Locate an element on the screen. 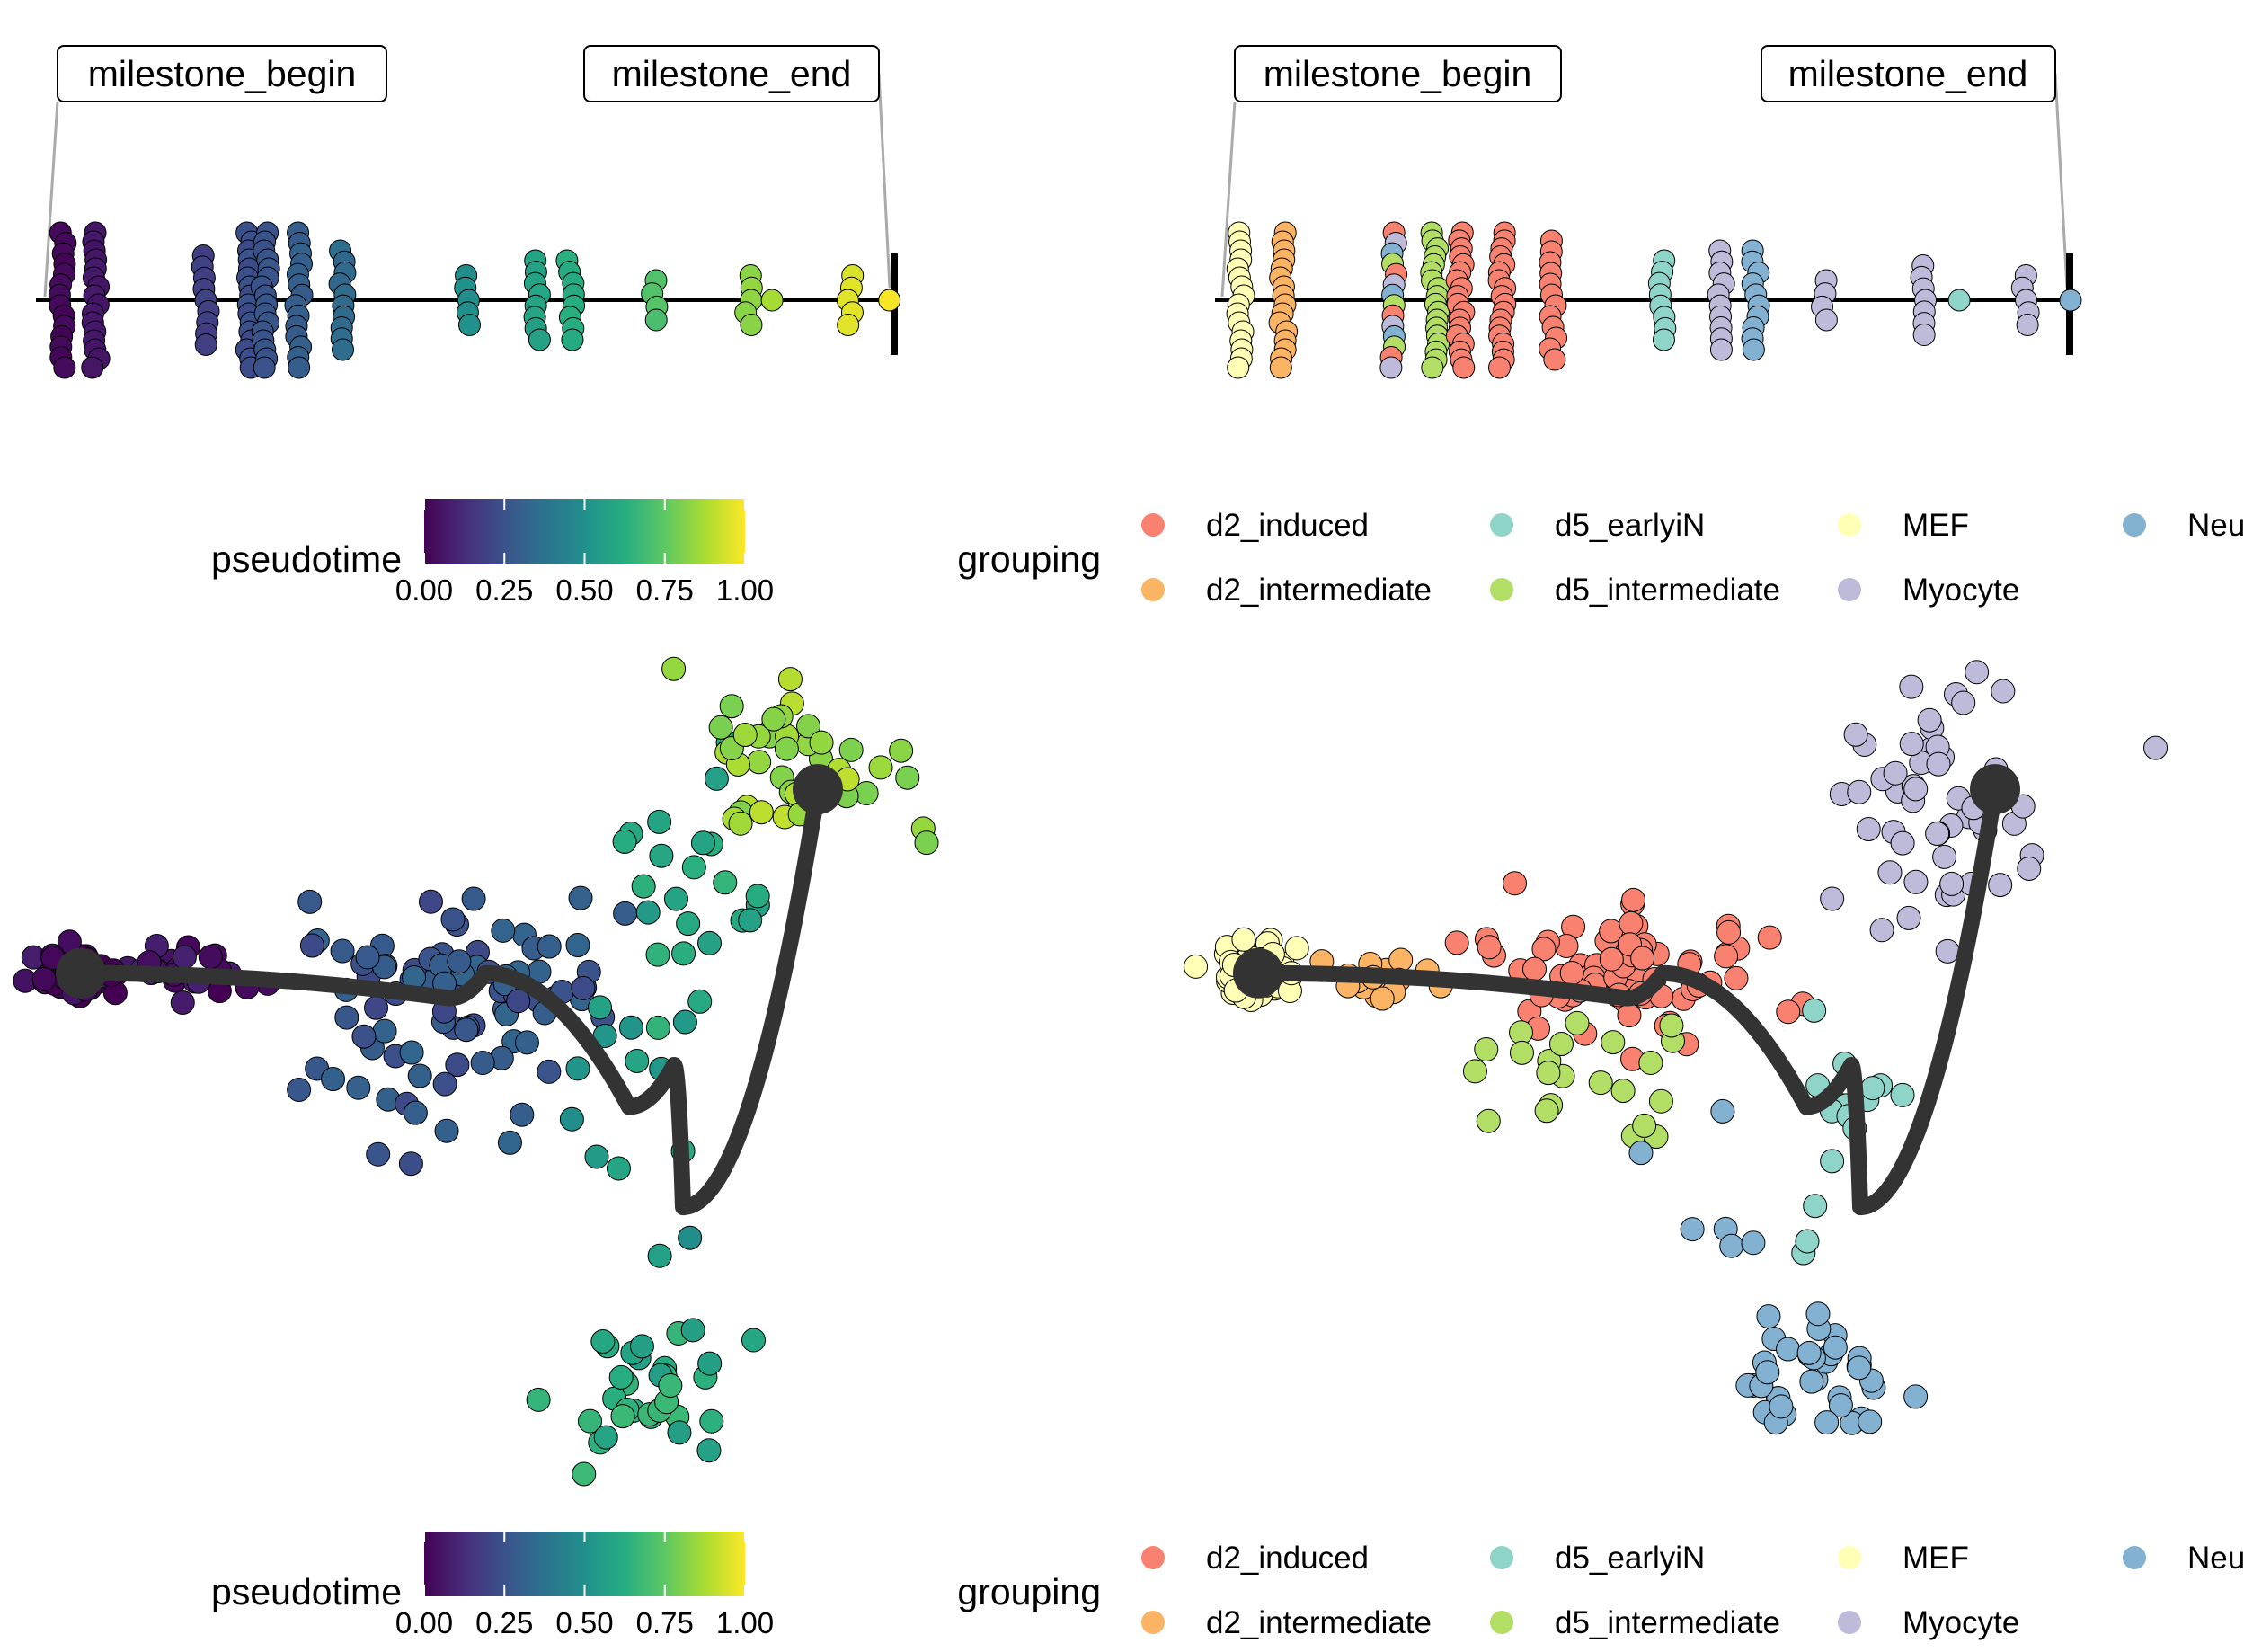 The width and height of the screenshot is (2244, 1652). trajectory-line is located at coordinates (449, 998).